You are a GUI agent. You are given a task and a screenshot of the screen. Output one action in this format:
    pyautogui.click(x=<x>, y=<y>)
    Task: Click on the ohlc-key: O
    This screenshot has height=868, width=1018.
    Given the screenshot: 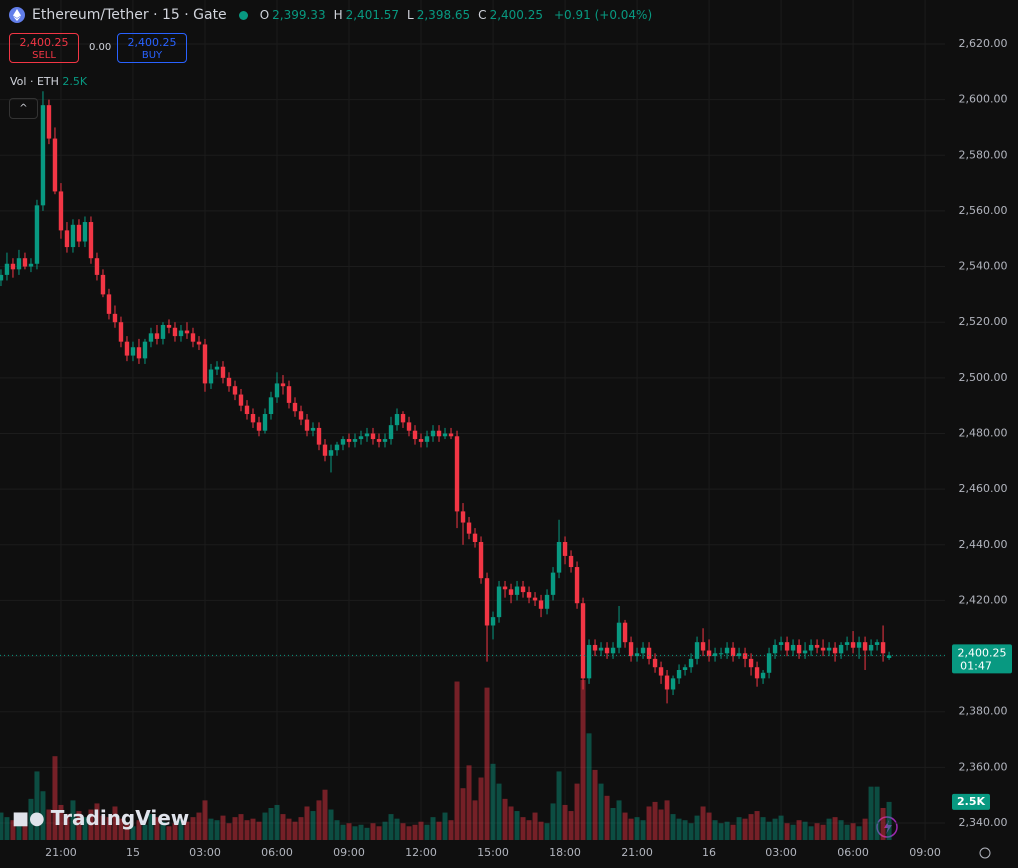 What is the action you would take?
    pyautogui.click(x=264, y=15)
    